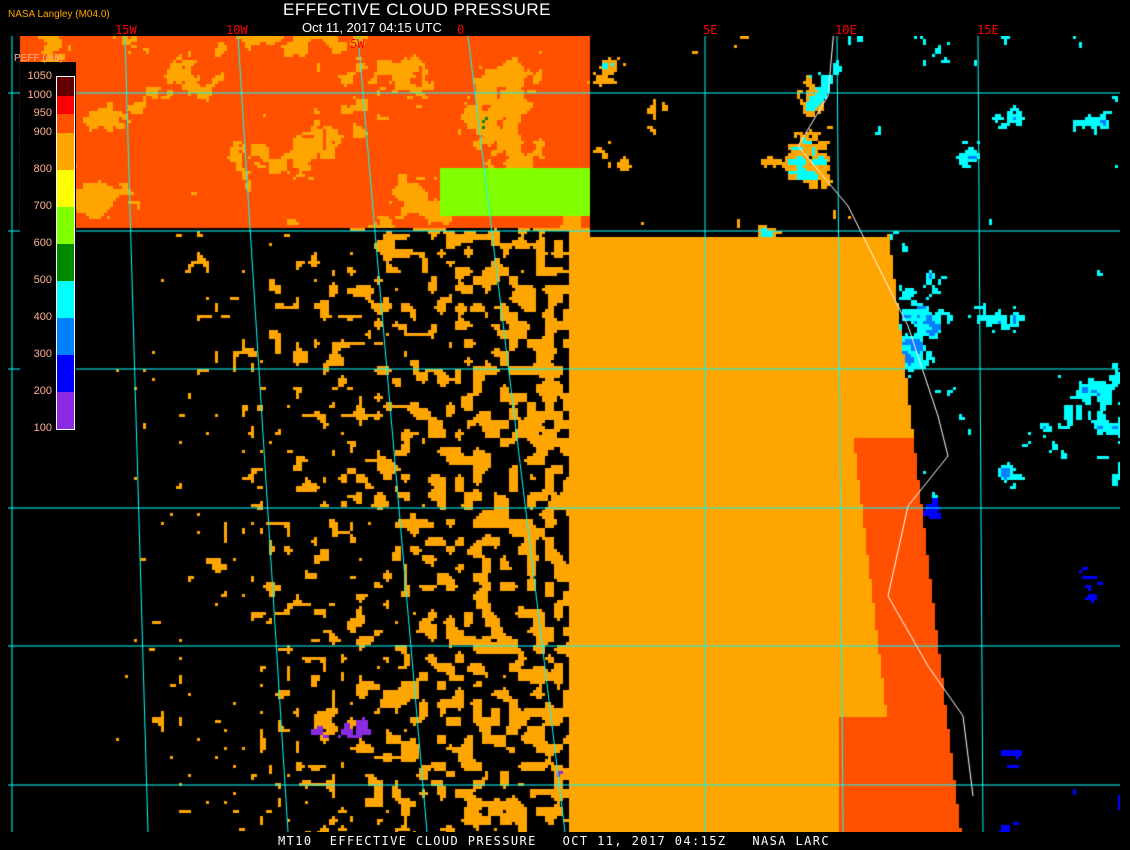  I want to click on legend-tick: 200, so click(42, 390).